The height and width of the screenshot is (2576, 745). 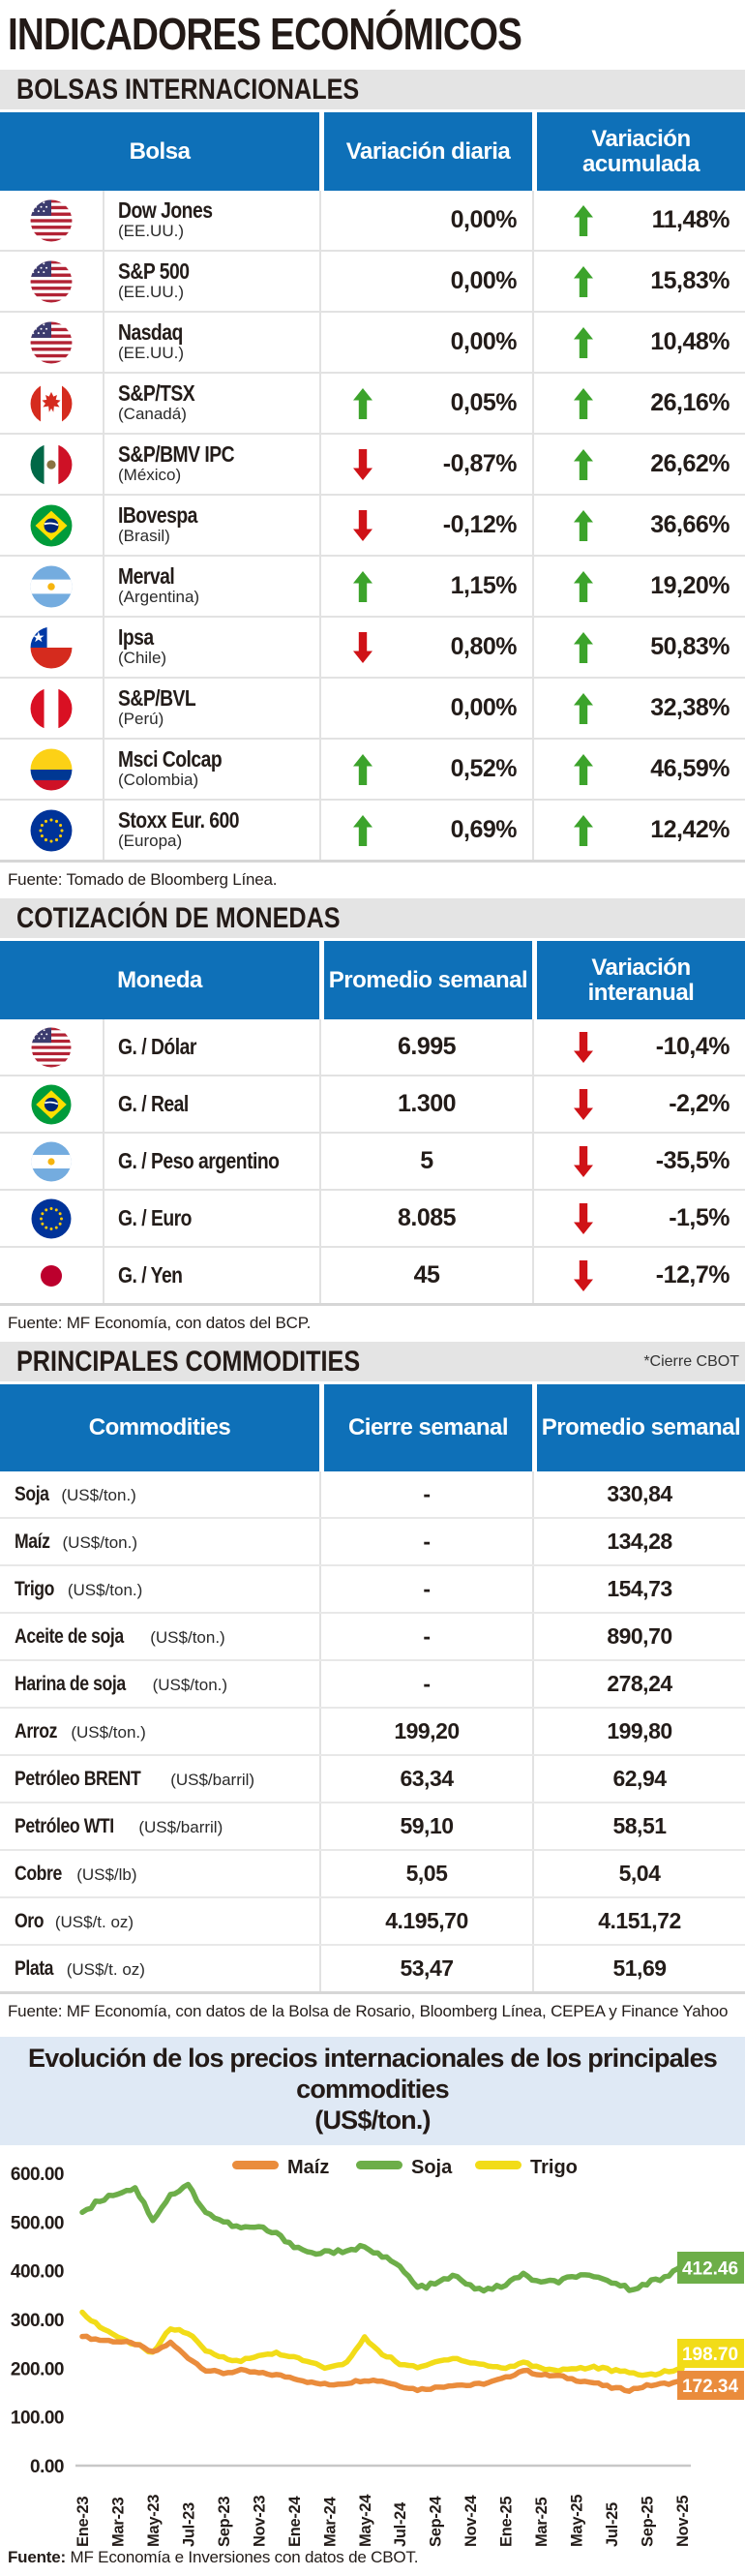 What do you see at coordinates (159, 1684) in the screenshot?
I see `commodity-cell: Harina de soja (US$/ton.)` at bounding box center [159, 1684].